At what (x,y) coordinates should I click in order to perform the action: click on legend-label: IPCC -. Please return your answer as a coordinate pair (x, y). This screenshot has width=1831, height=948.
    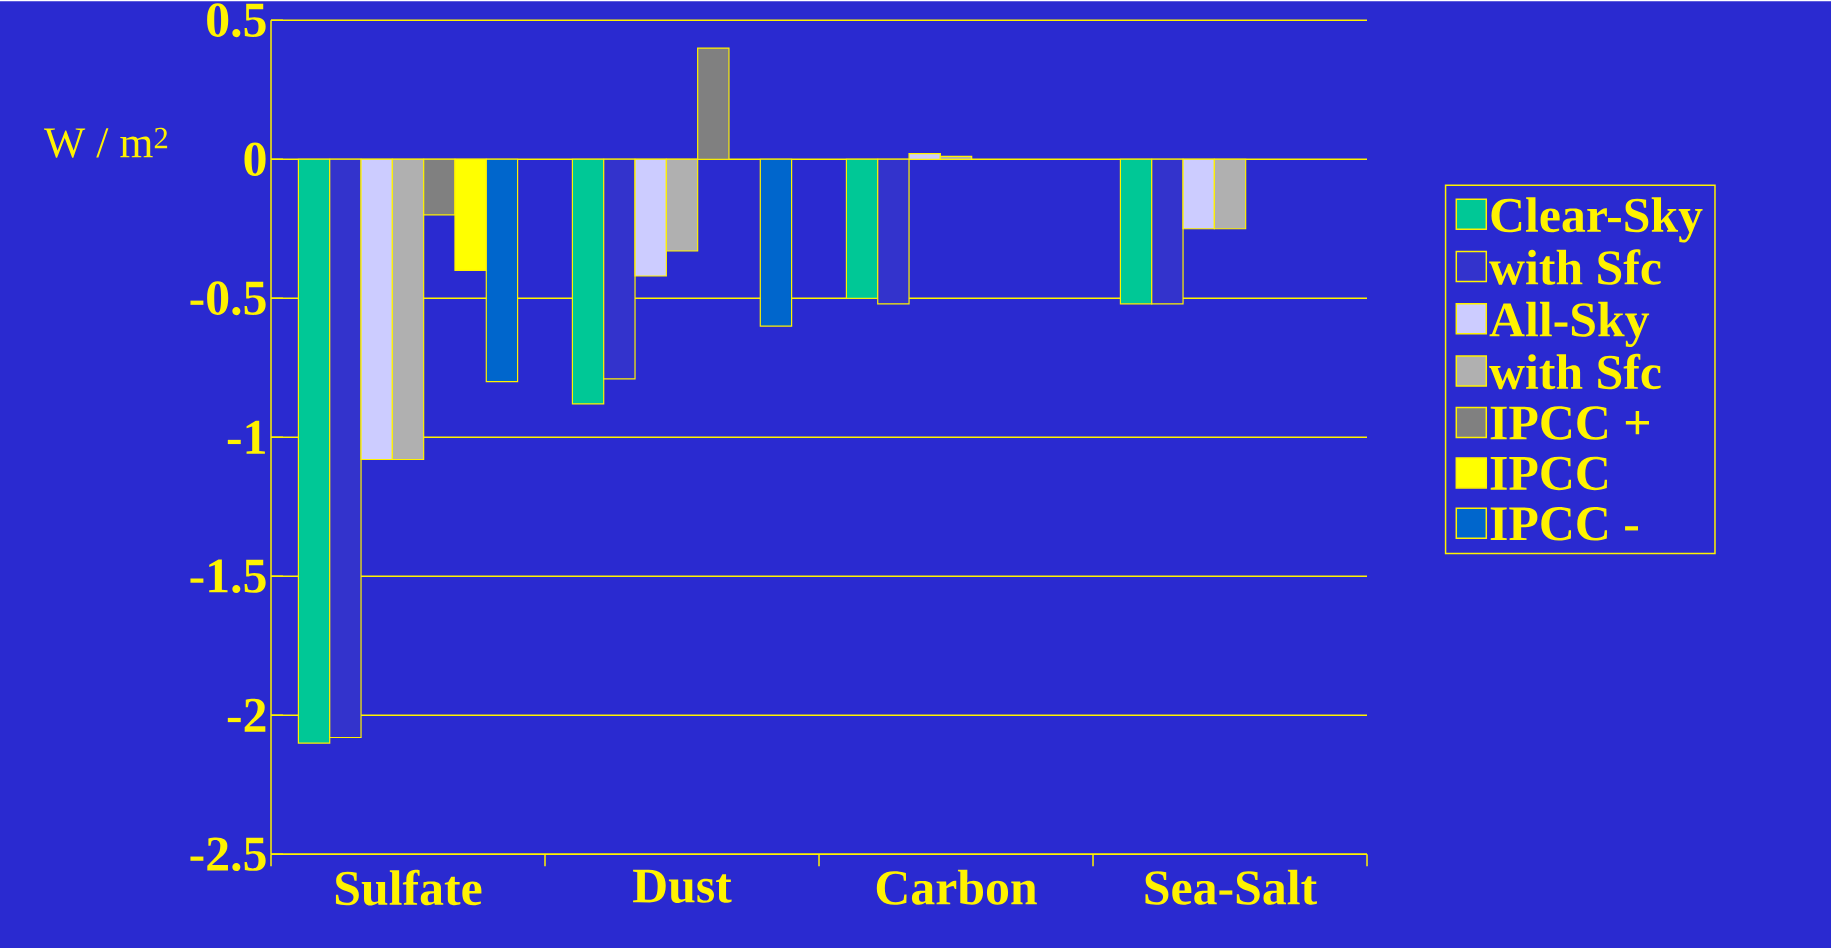
    Looking at the image, I should click on (1564, 523).